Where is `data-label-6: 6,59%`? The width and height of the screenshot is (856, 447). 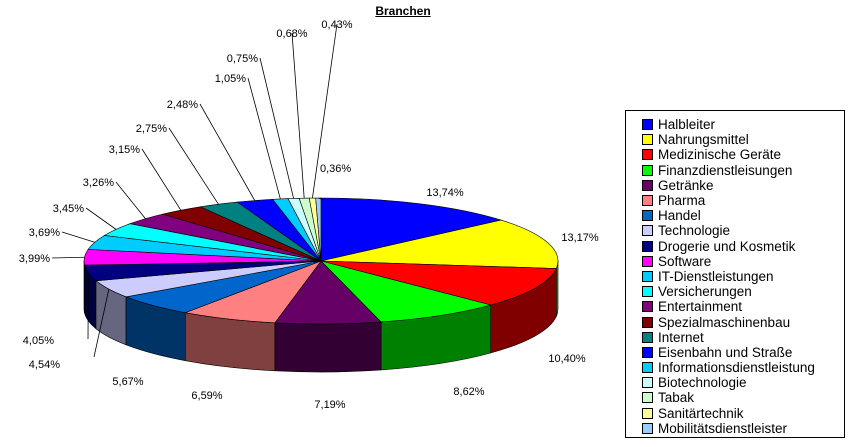 data-label-6: 6,59% is located at coordinates (206, 396).